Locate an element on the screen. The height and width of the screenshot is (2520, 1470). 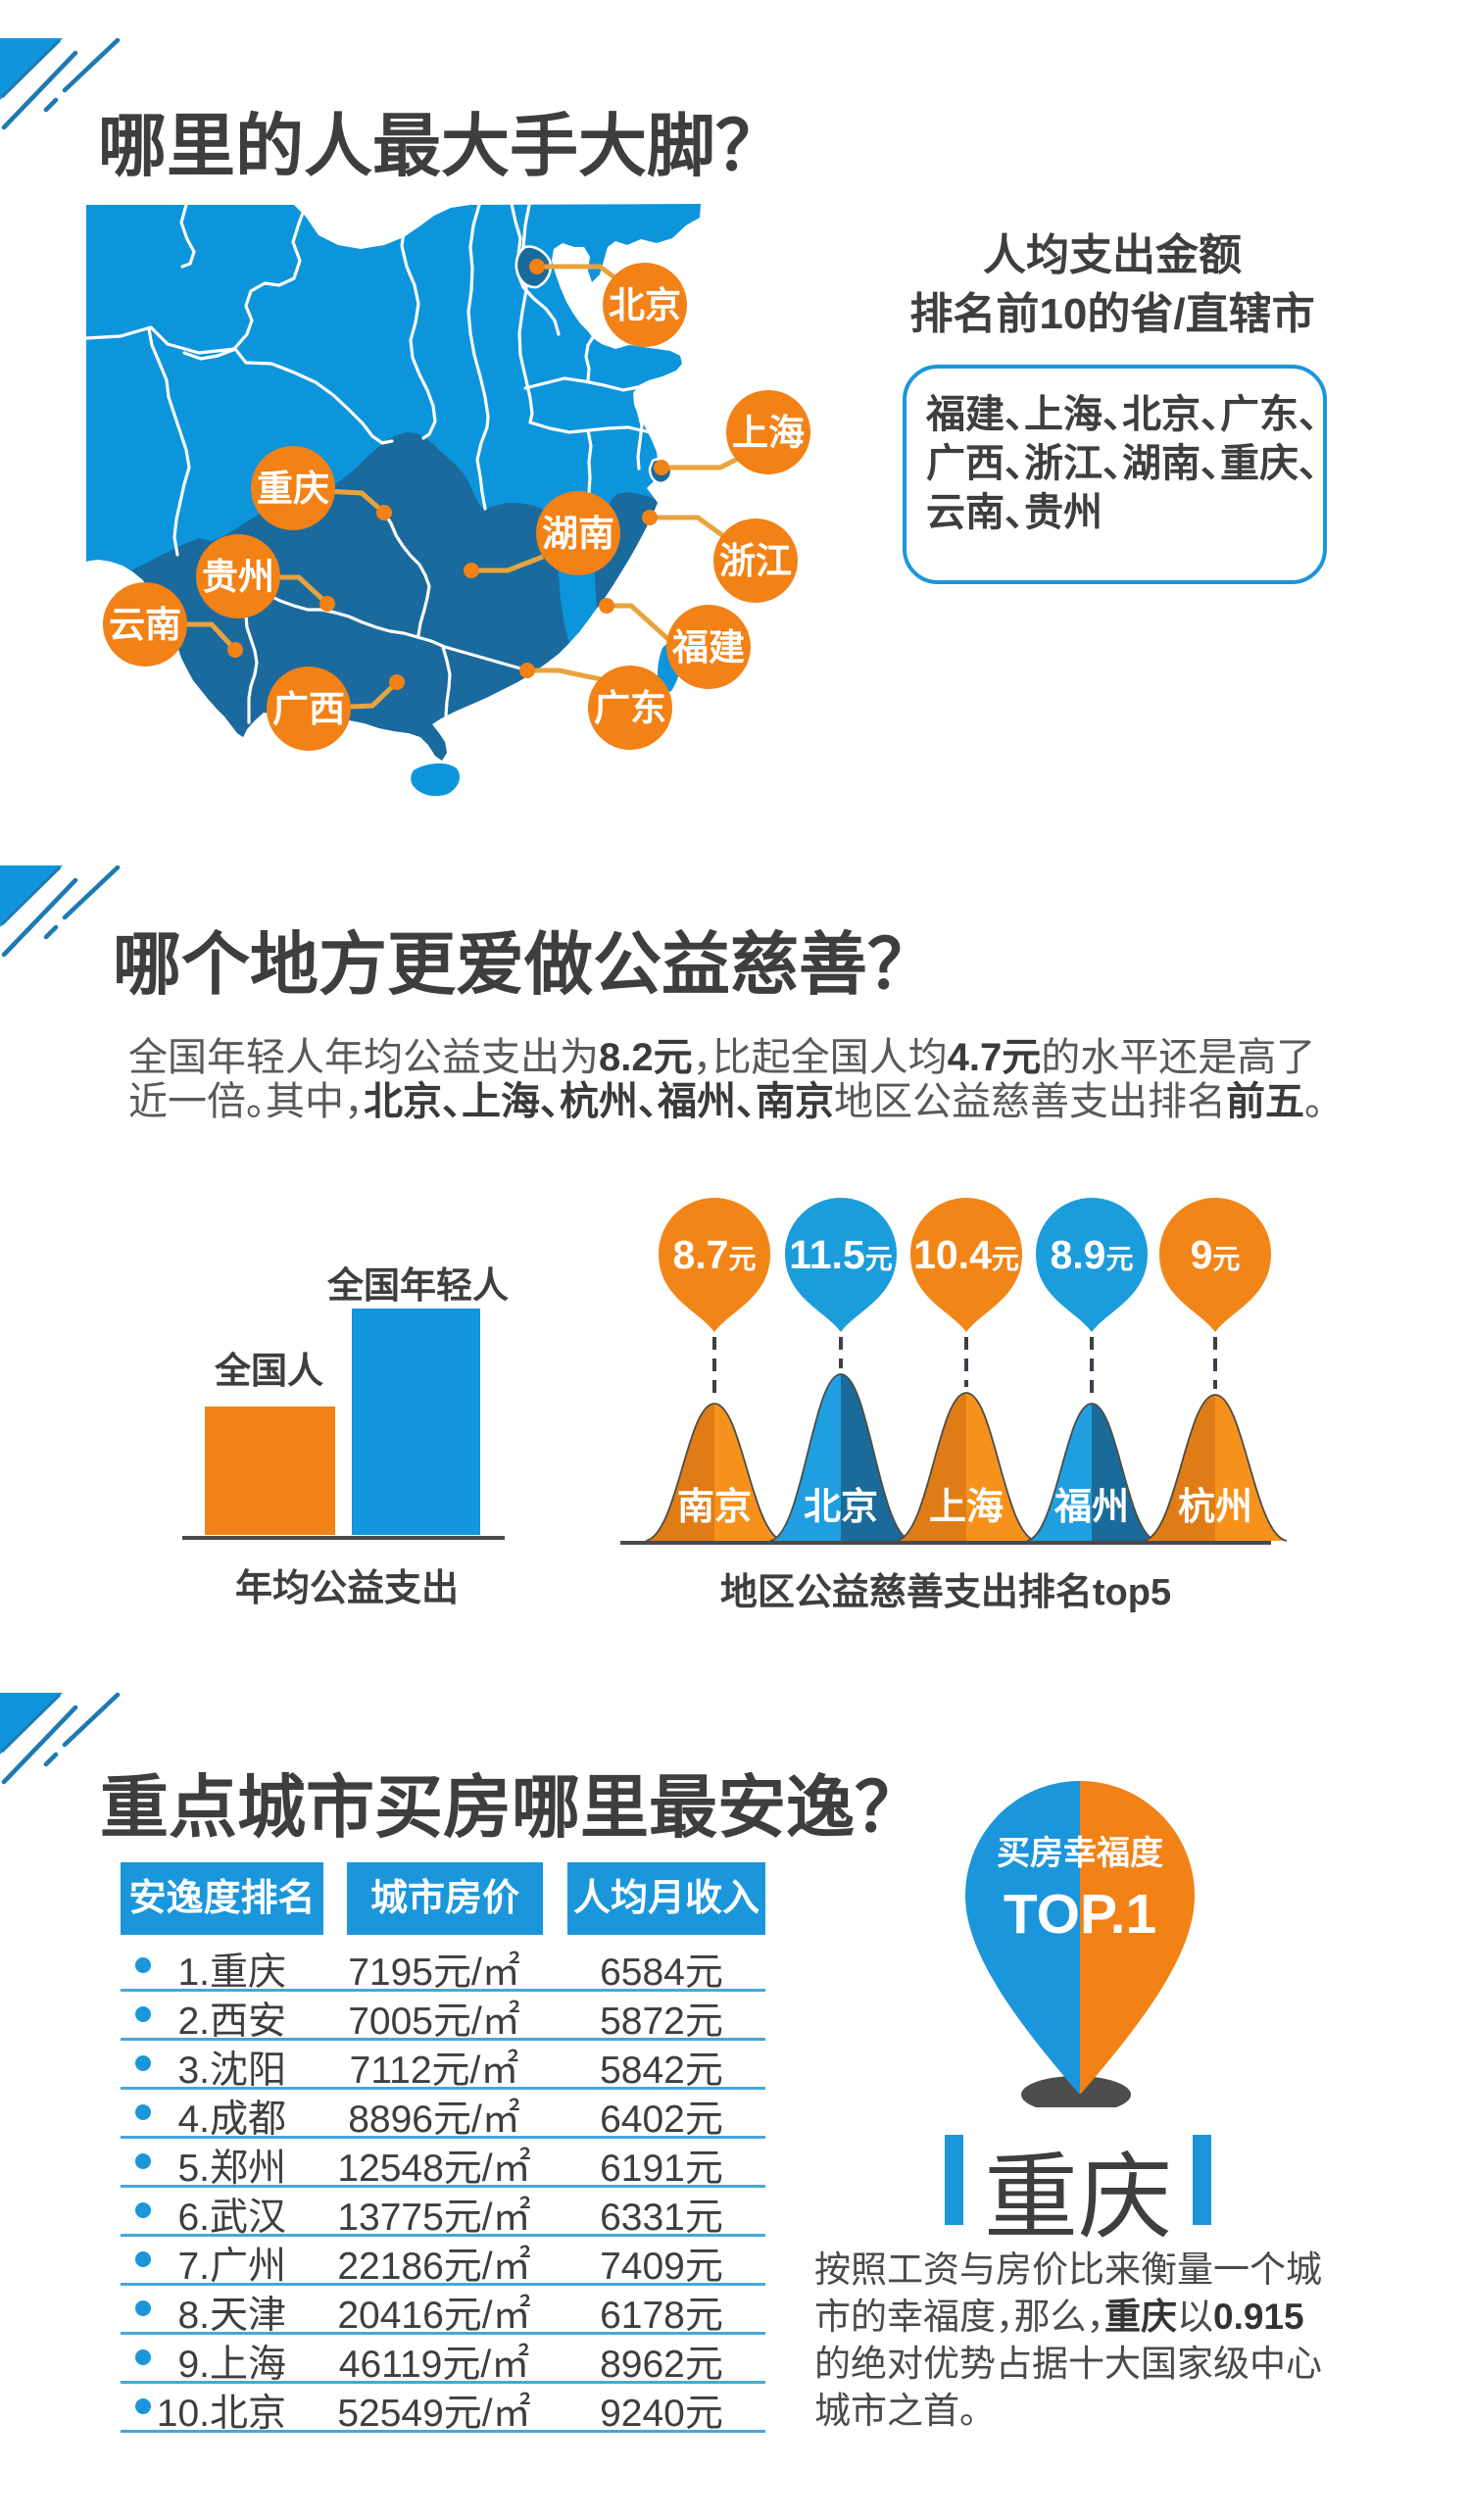
svg-text: 广东 is located at coordinates (630, 708).